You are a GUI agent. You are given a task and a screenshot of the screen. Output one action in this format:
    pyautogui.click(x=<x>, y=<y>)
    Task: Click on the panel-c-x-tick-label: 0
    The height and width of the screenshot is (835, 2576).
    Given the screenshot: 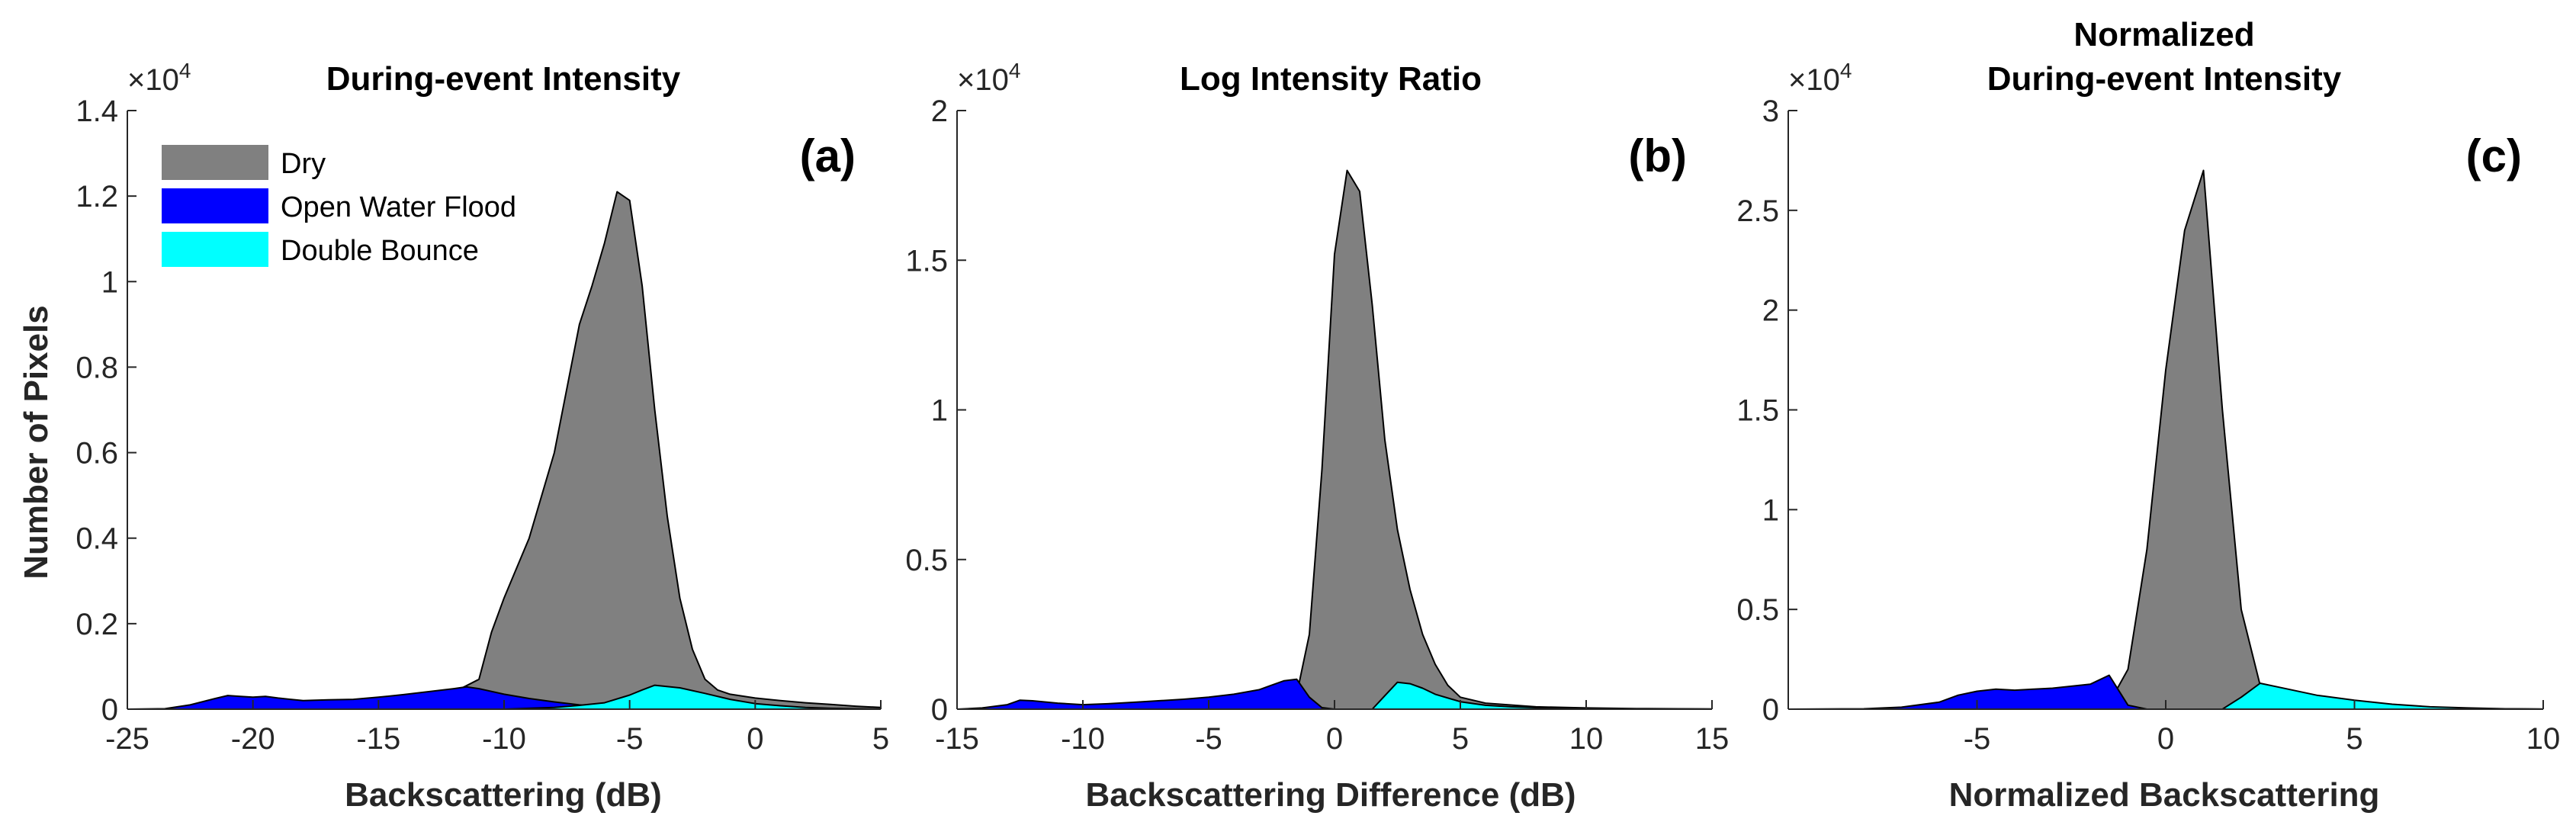 What is the action you would take?
    pyautogui.click(x=2165, y=739)
    